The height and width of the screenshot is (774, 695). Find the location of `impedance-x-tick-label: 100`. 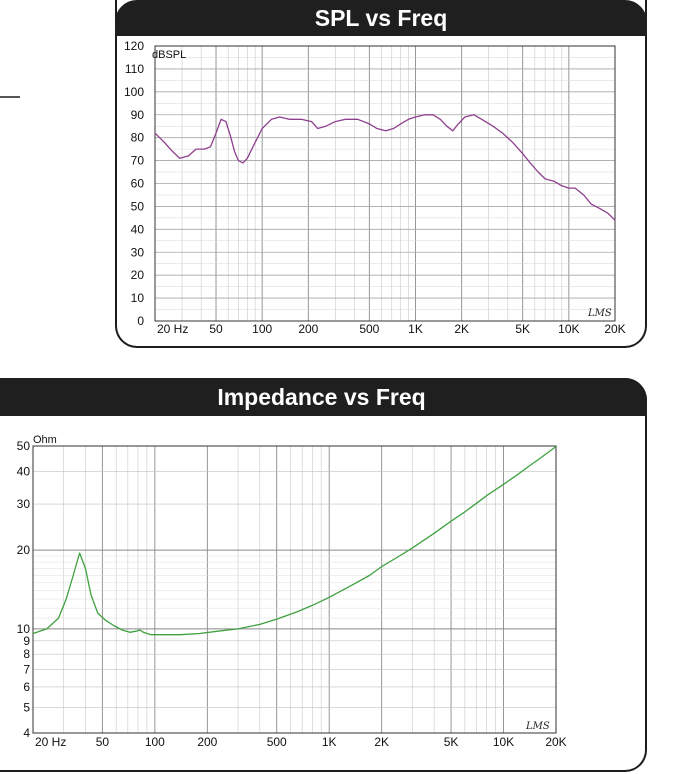

impedance-x-tick-label: 100 is located at coordinates (155, 742).